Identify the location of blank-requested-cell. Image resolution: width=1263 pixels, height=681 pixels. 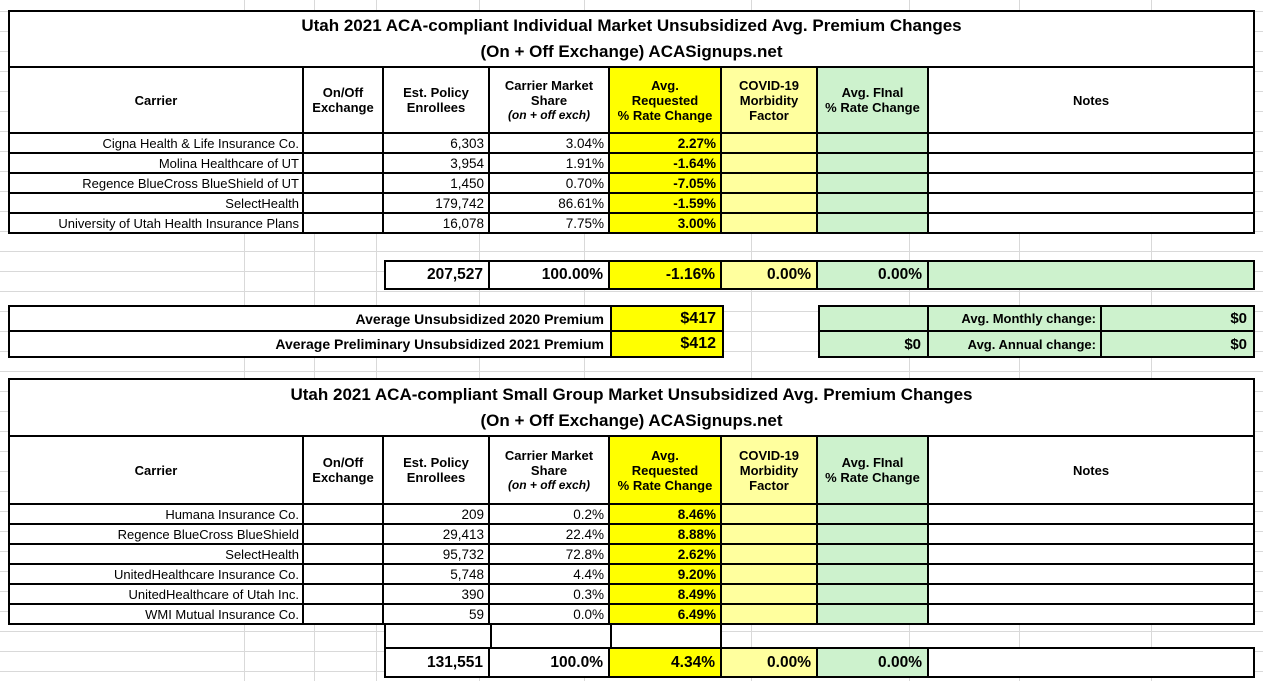
(666, 636).